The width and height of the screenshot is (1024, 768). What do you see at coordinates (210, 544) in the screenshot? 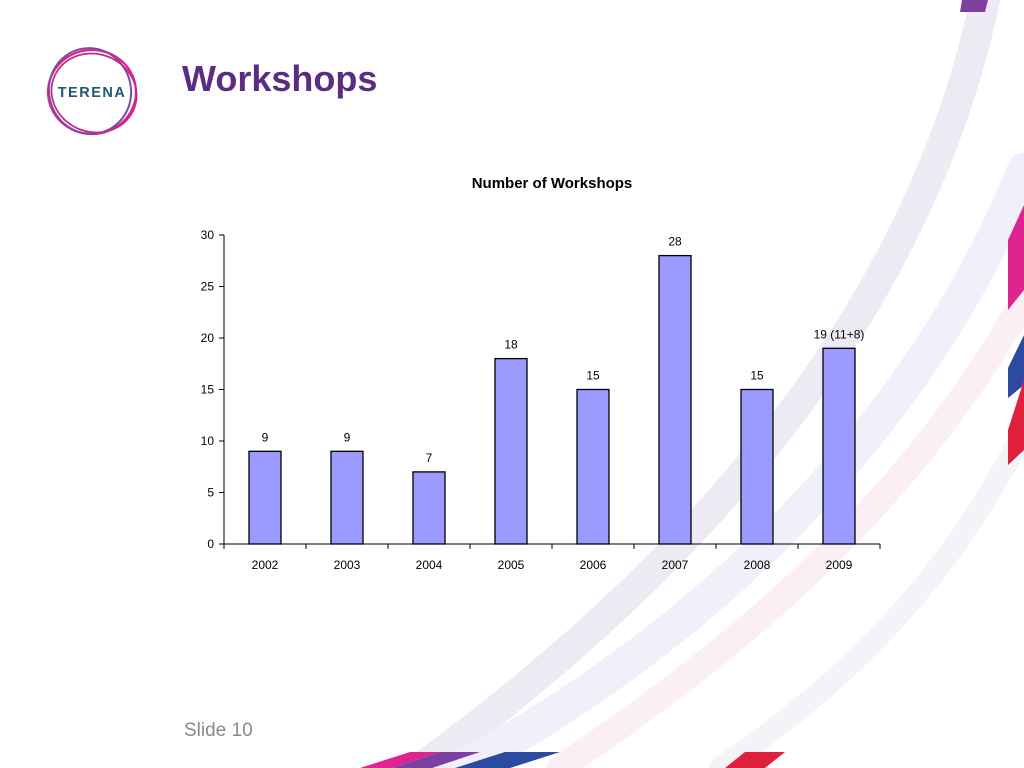
I see `y-tick-label: 0` at bounding box center [210, 544].